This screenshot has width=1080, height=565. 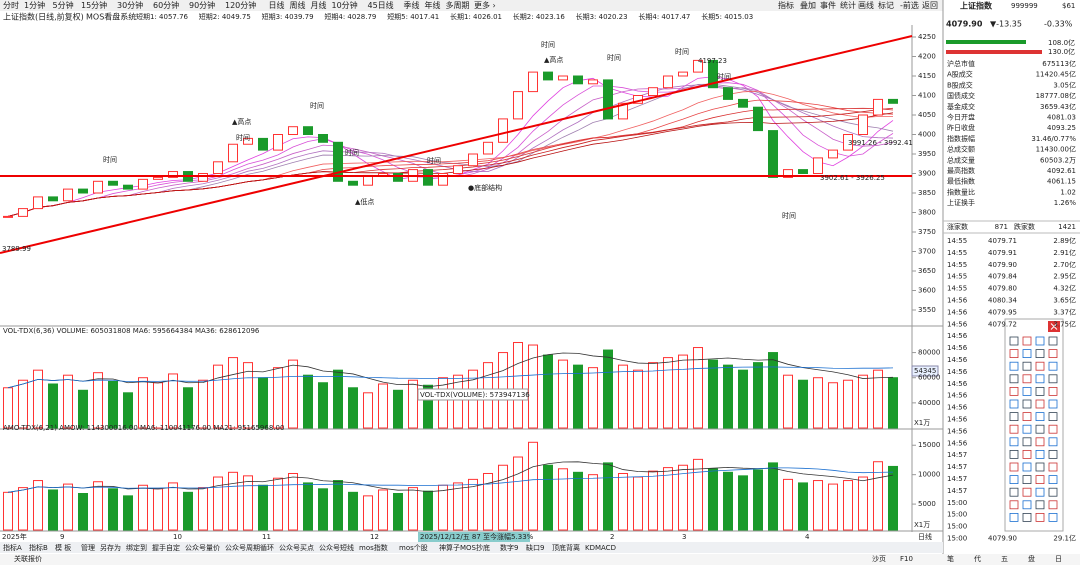 I want to click on tab: mos指数, so click(x=373, y=547).